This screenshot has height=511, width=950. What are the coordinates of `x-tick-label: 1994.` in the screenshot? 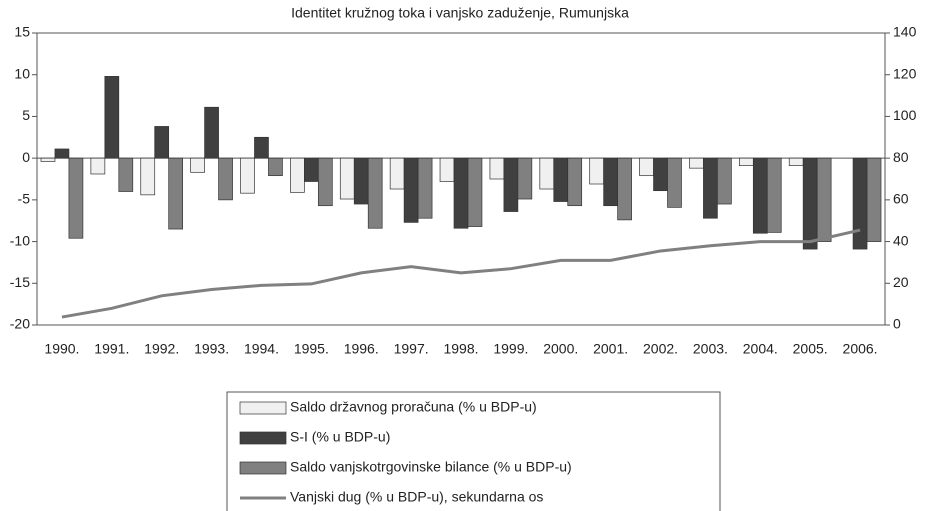 It's located at (261, 349).